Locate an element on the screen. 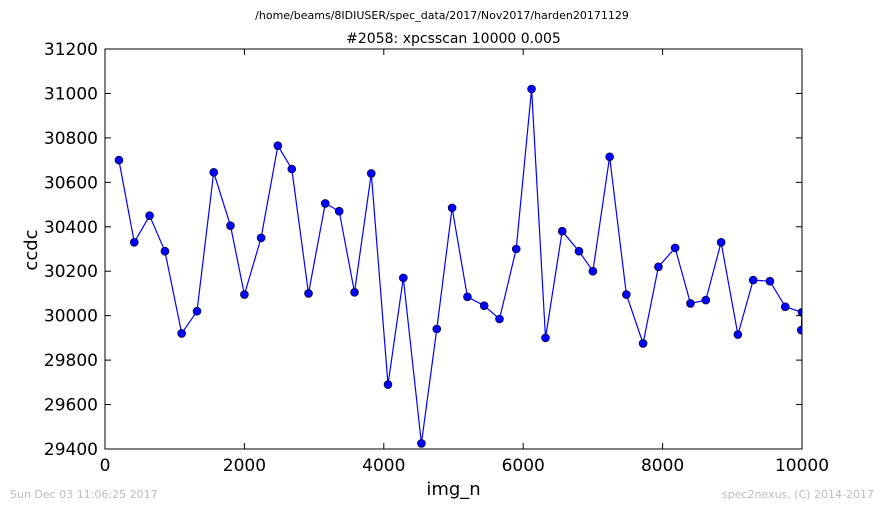 This screenshot has width=884, height=509. y-tick-label: 29400 is located at coordinates (71, 450).